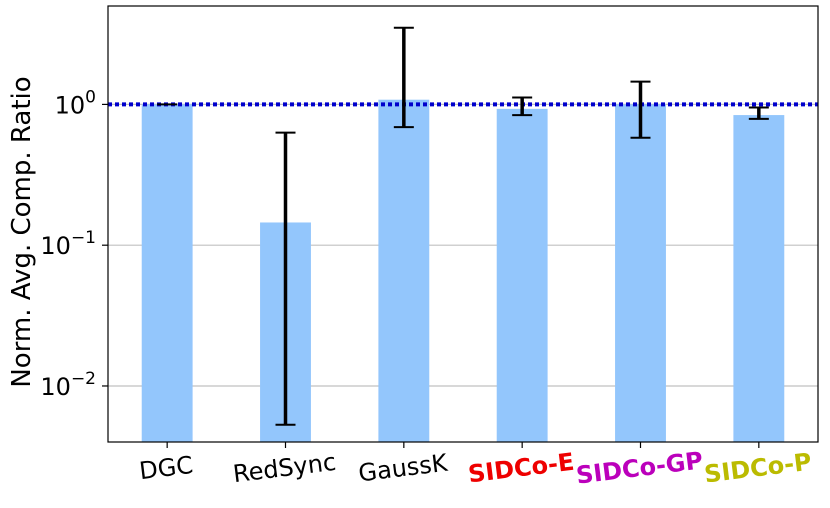 The height and width of the screenshot is (508, 830). What do you see at coordinates (640, 273) in the screenshot?
I see `bar-sidco-gp` at bounding box center [640, 273].